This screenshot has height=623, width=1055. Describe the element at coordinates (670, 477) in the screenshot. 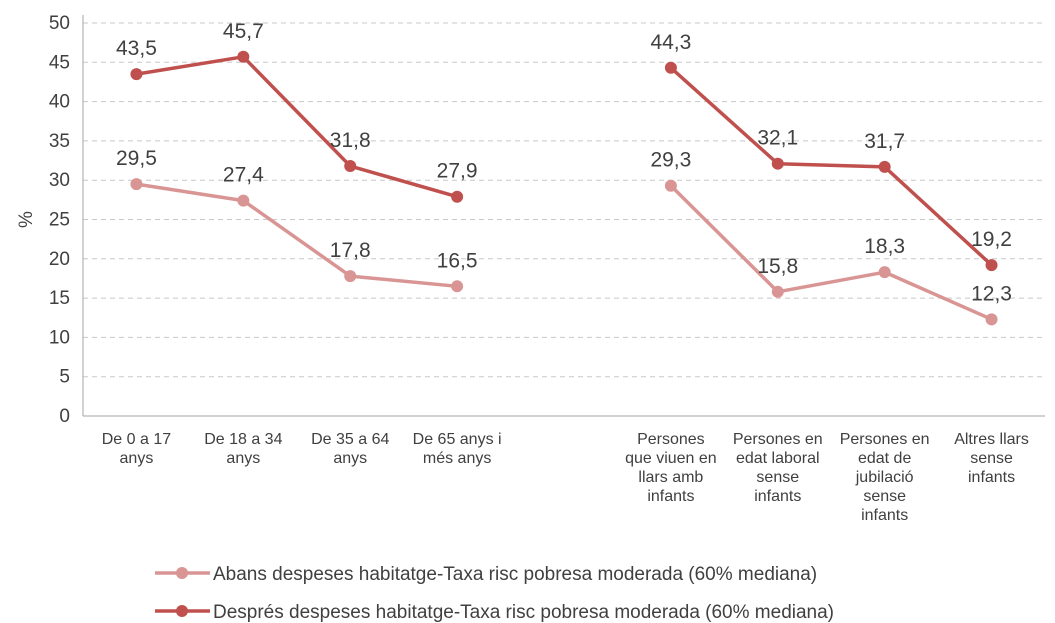

I see `x-tick-label-line: llars amb` at that location.